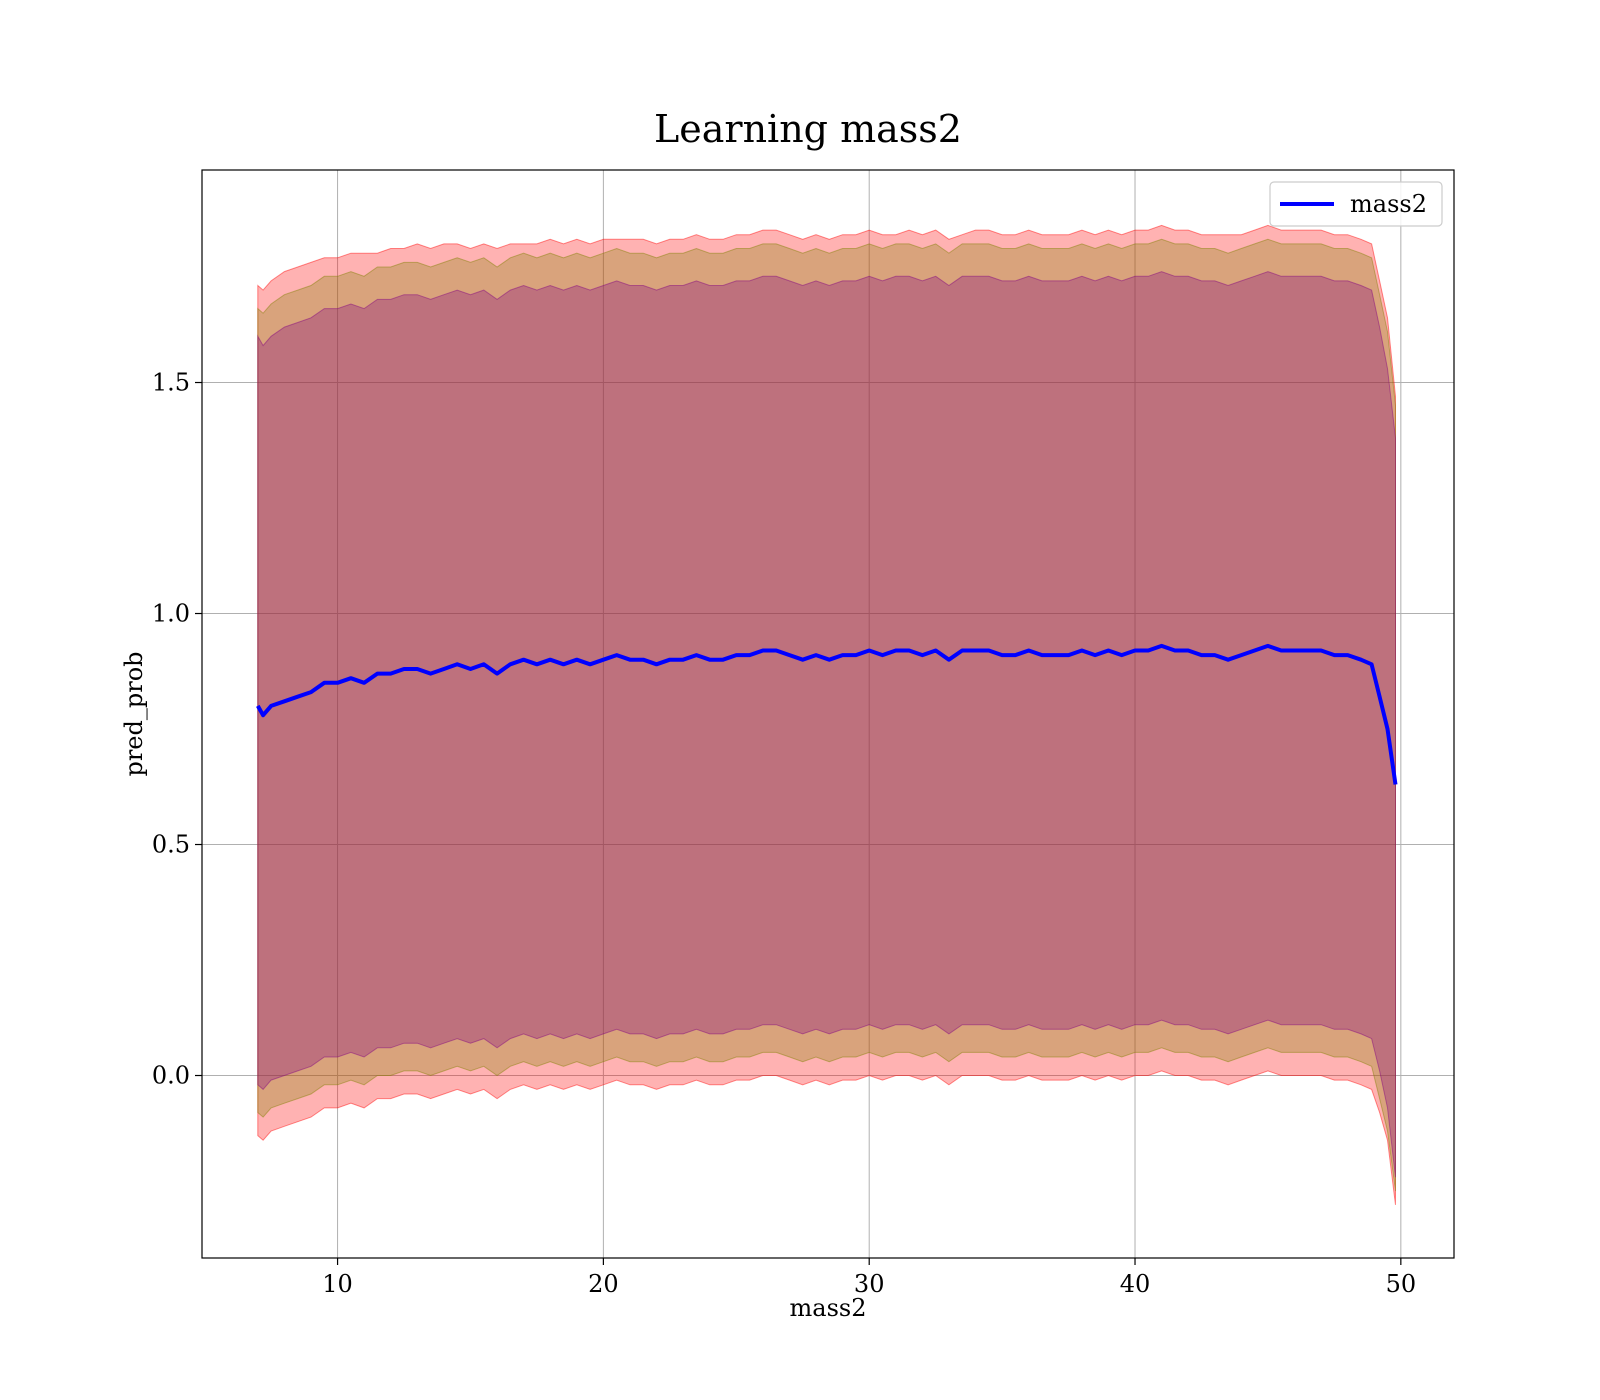  What do you see at coordinates (1388, 204) in the screenshot?
I see `legend-label: mass2` at bounding box center [1388, 204].